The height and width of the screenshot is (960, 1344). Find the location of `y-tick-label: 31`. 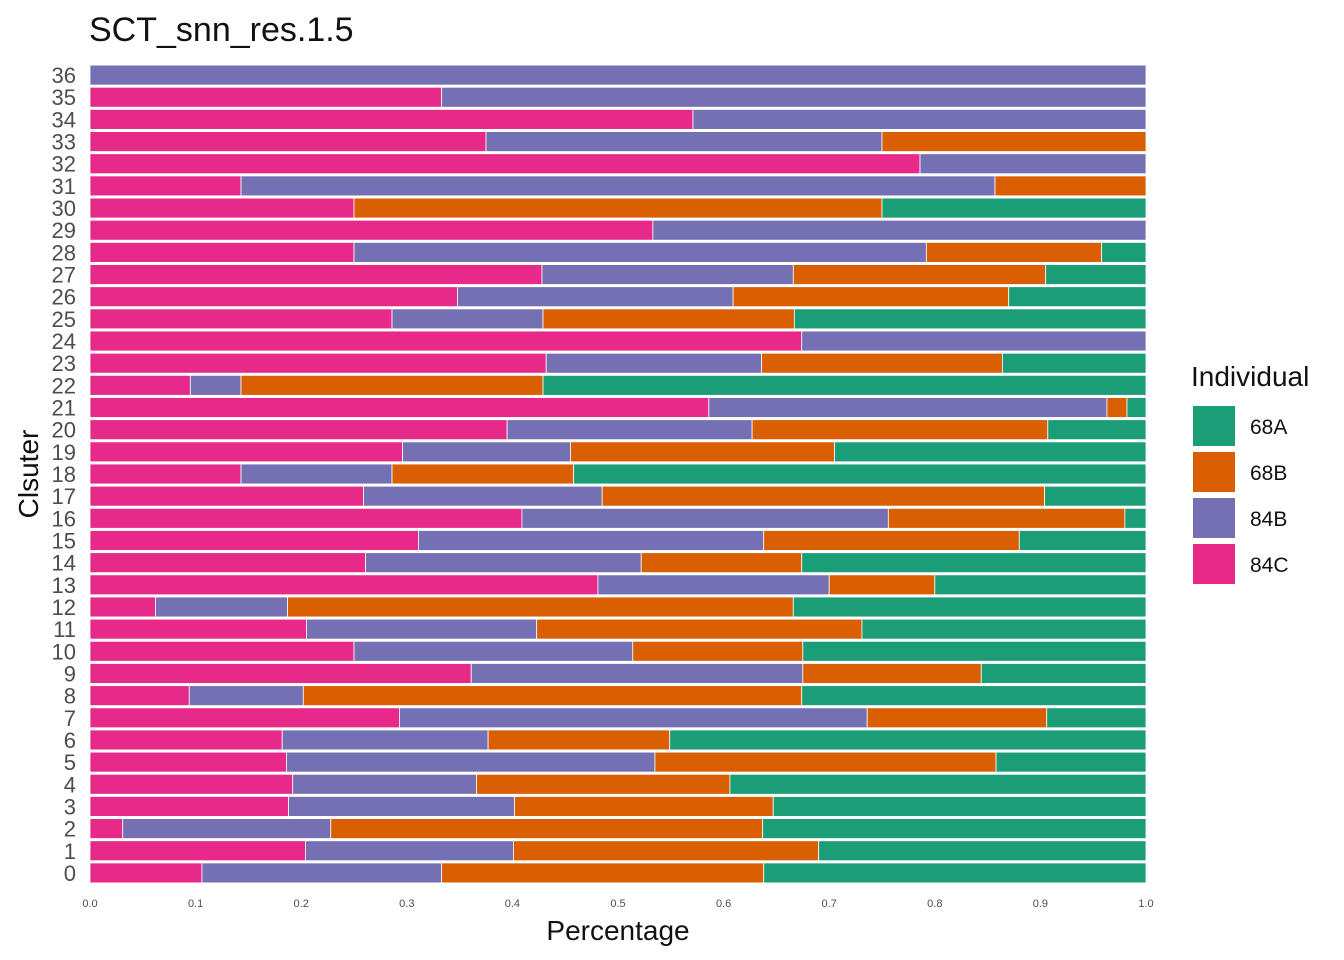

y-tick-label: 31 is located at coordinates (64, 186).